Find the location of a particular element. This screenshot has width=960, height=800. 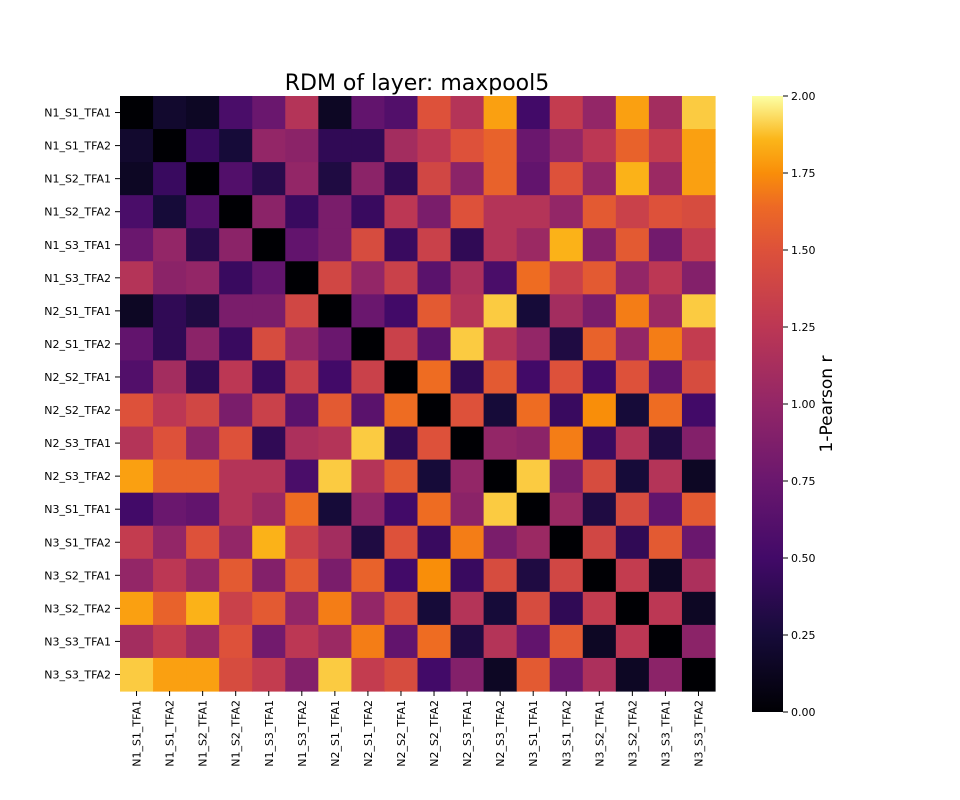

x-tick-label: N1_S1_TFA2 is located at coordinates (170, 733).